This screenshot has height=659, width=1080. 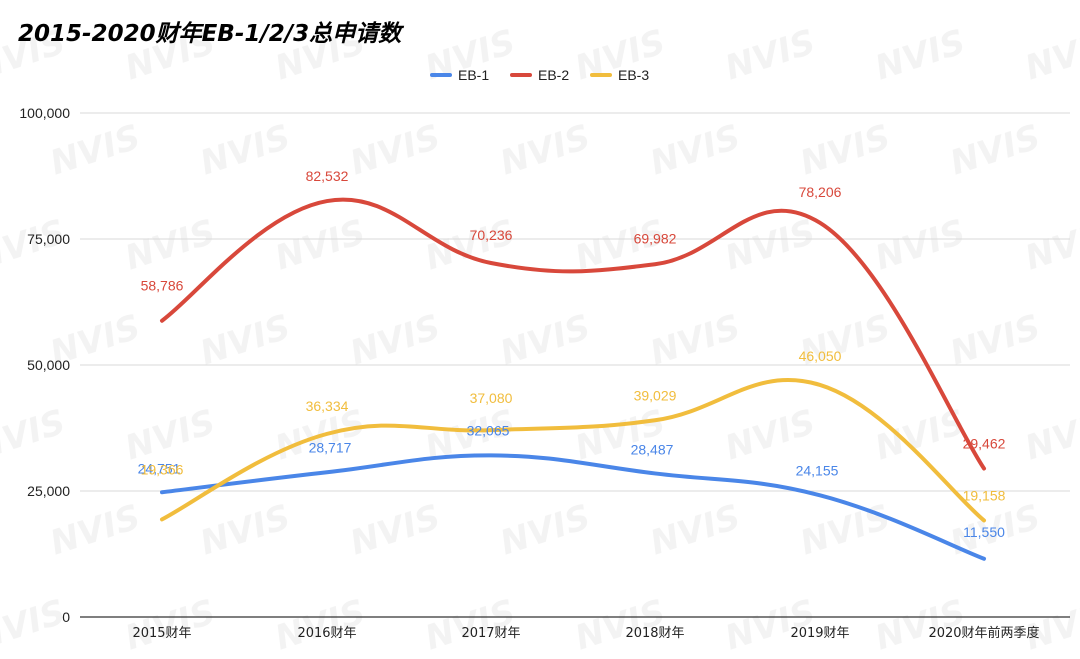 I want to click on data-label-eb-1-0: 24,751, so click(x=159, y=468).